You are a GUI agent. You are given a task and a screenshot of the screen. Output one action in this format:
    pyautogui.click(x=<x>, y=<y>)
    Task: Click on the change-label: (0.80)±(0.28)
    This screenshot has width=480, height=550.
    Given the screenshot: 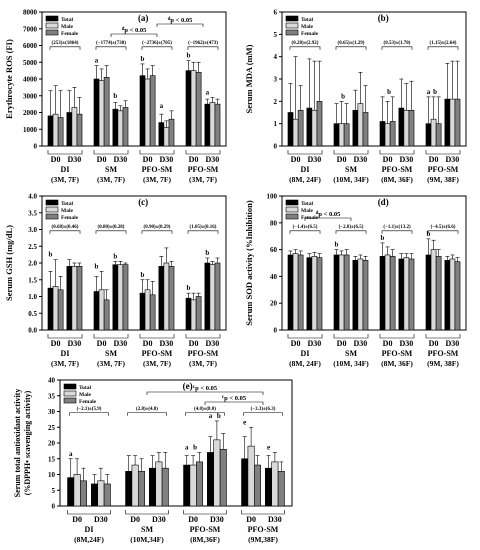 What is the action you would take?
    pyautogui.click(x=111, y=227)
    